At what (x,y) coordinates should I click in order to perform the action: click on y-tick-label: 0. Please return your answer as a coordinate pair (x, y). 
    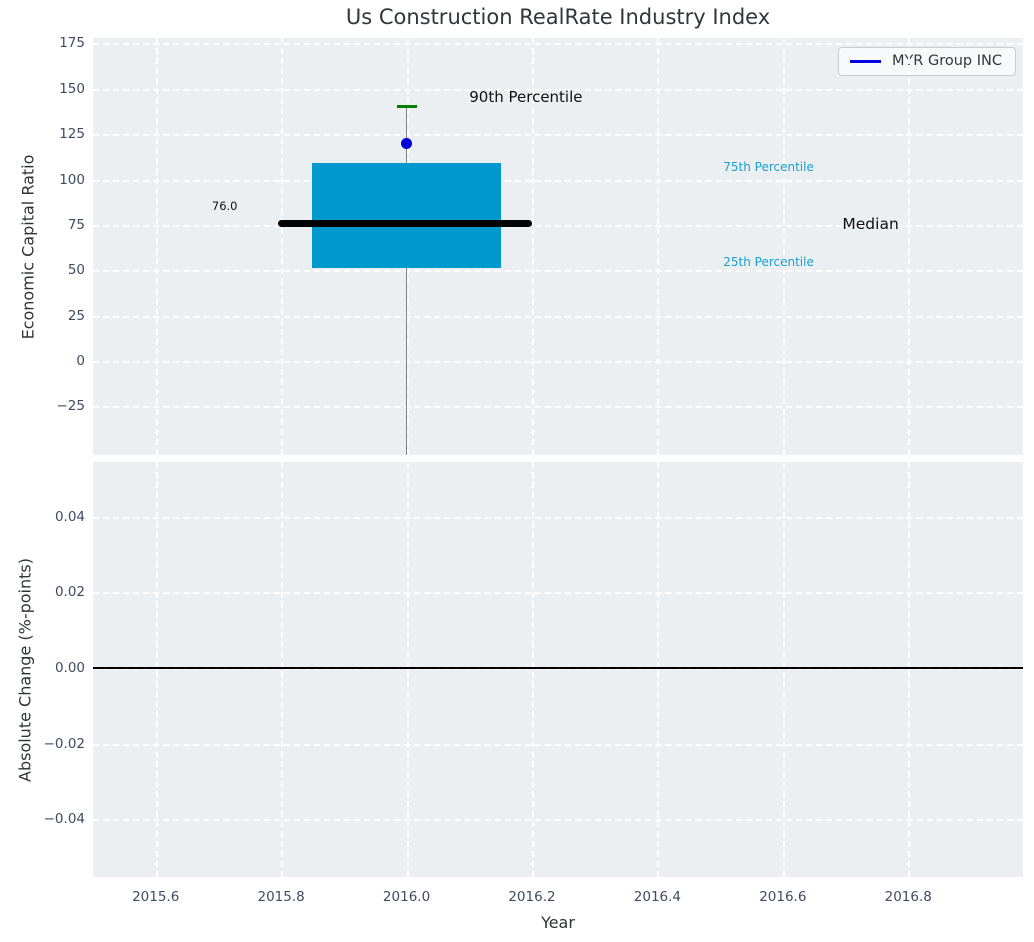
    Looking at the image, I should click on (80, 361).